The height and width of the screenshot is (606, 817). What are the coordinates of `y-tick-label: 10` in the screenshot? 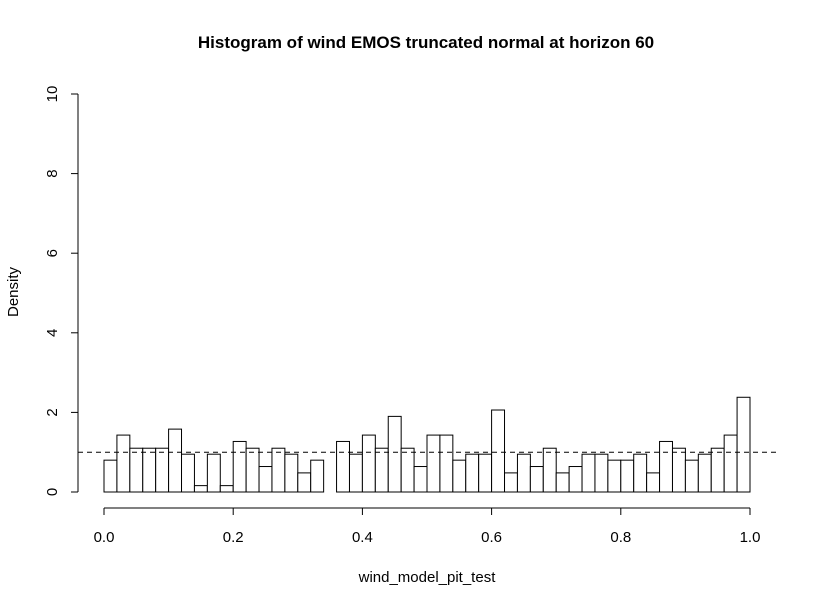 It's located at (52, 94).